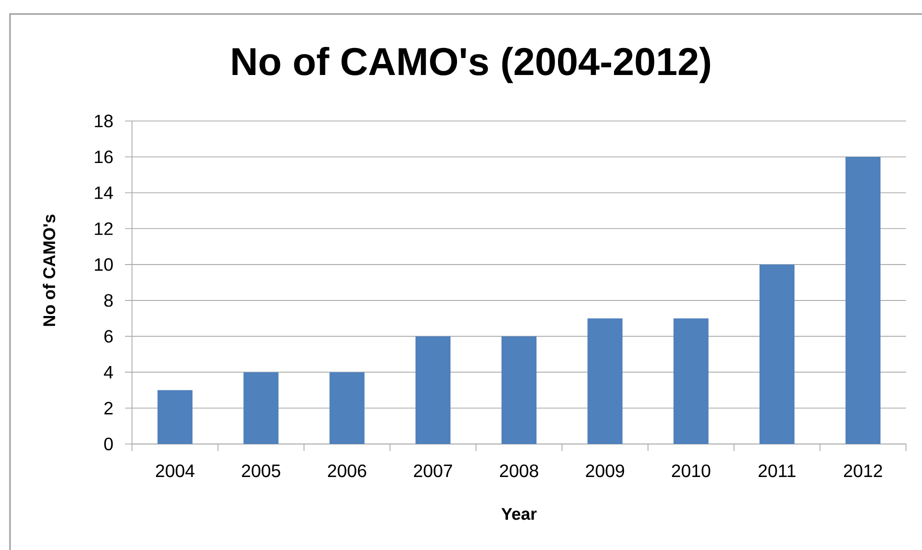 The height and width of the screenshot is (550, 922). I want to click on x-axis-title: Year, so click(519, 514).